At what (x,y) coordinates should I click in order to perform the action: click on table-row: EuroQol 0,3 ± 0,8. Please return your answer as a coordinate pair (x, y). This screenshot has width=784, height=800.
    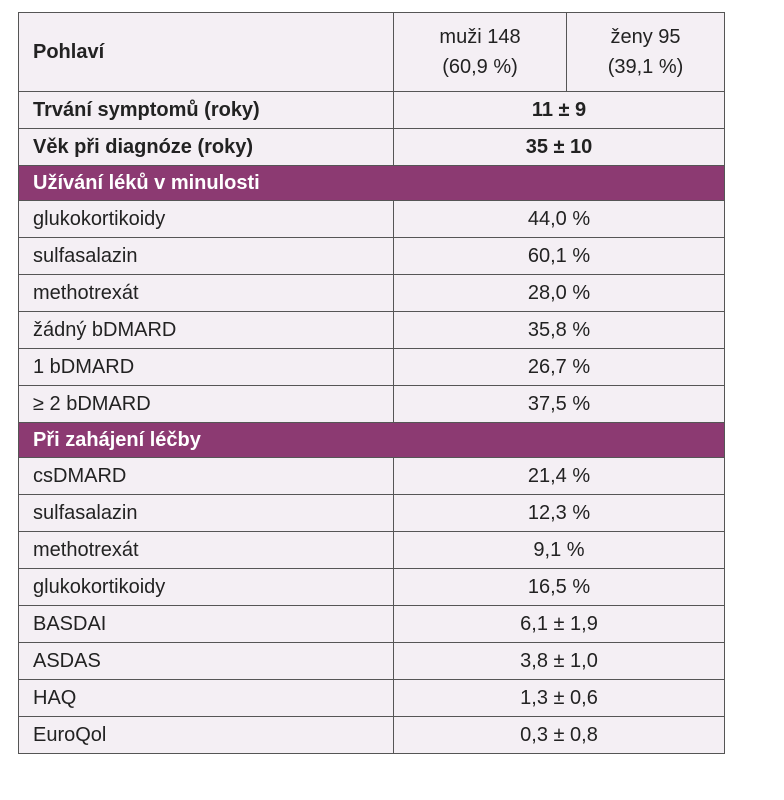
    Looking at the image, I should click on (371, 735).